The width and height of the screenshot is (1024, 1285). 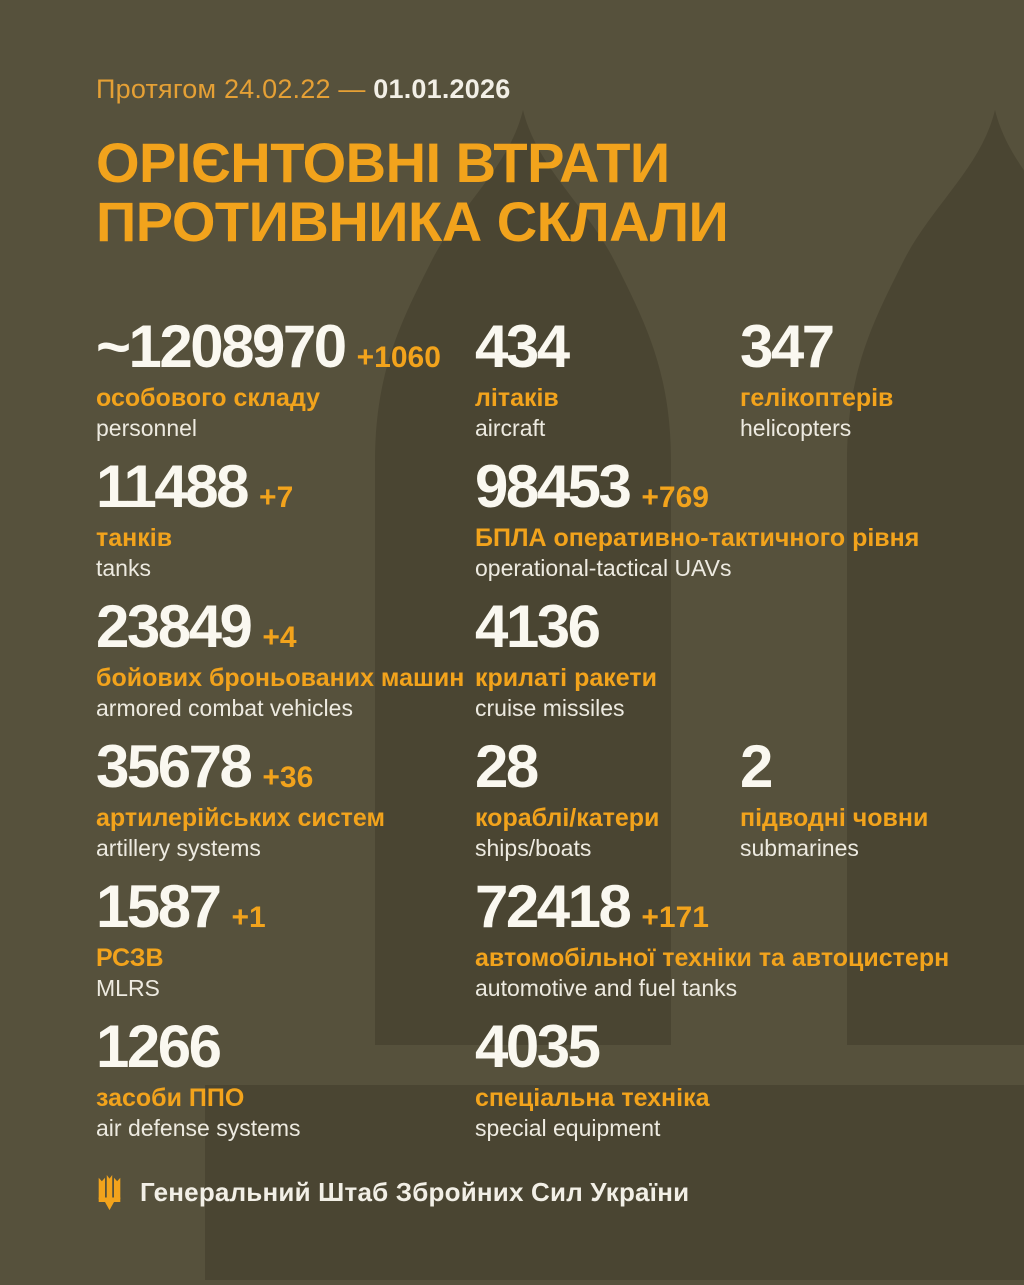 What do you see at coordinates (697, 537) in the screenshot?
I see `stat-label-ua: БПЛА оперативно-тактичного рівня` at bounding box center [697, 537].